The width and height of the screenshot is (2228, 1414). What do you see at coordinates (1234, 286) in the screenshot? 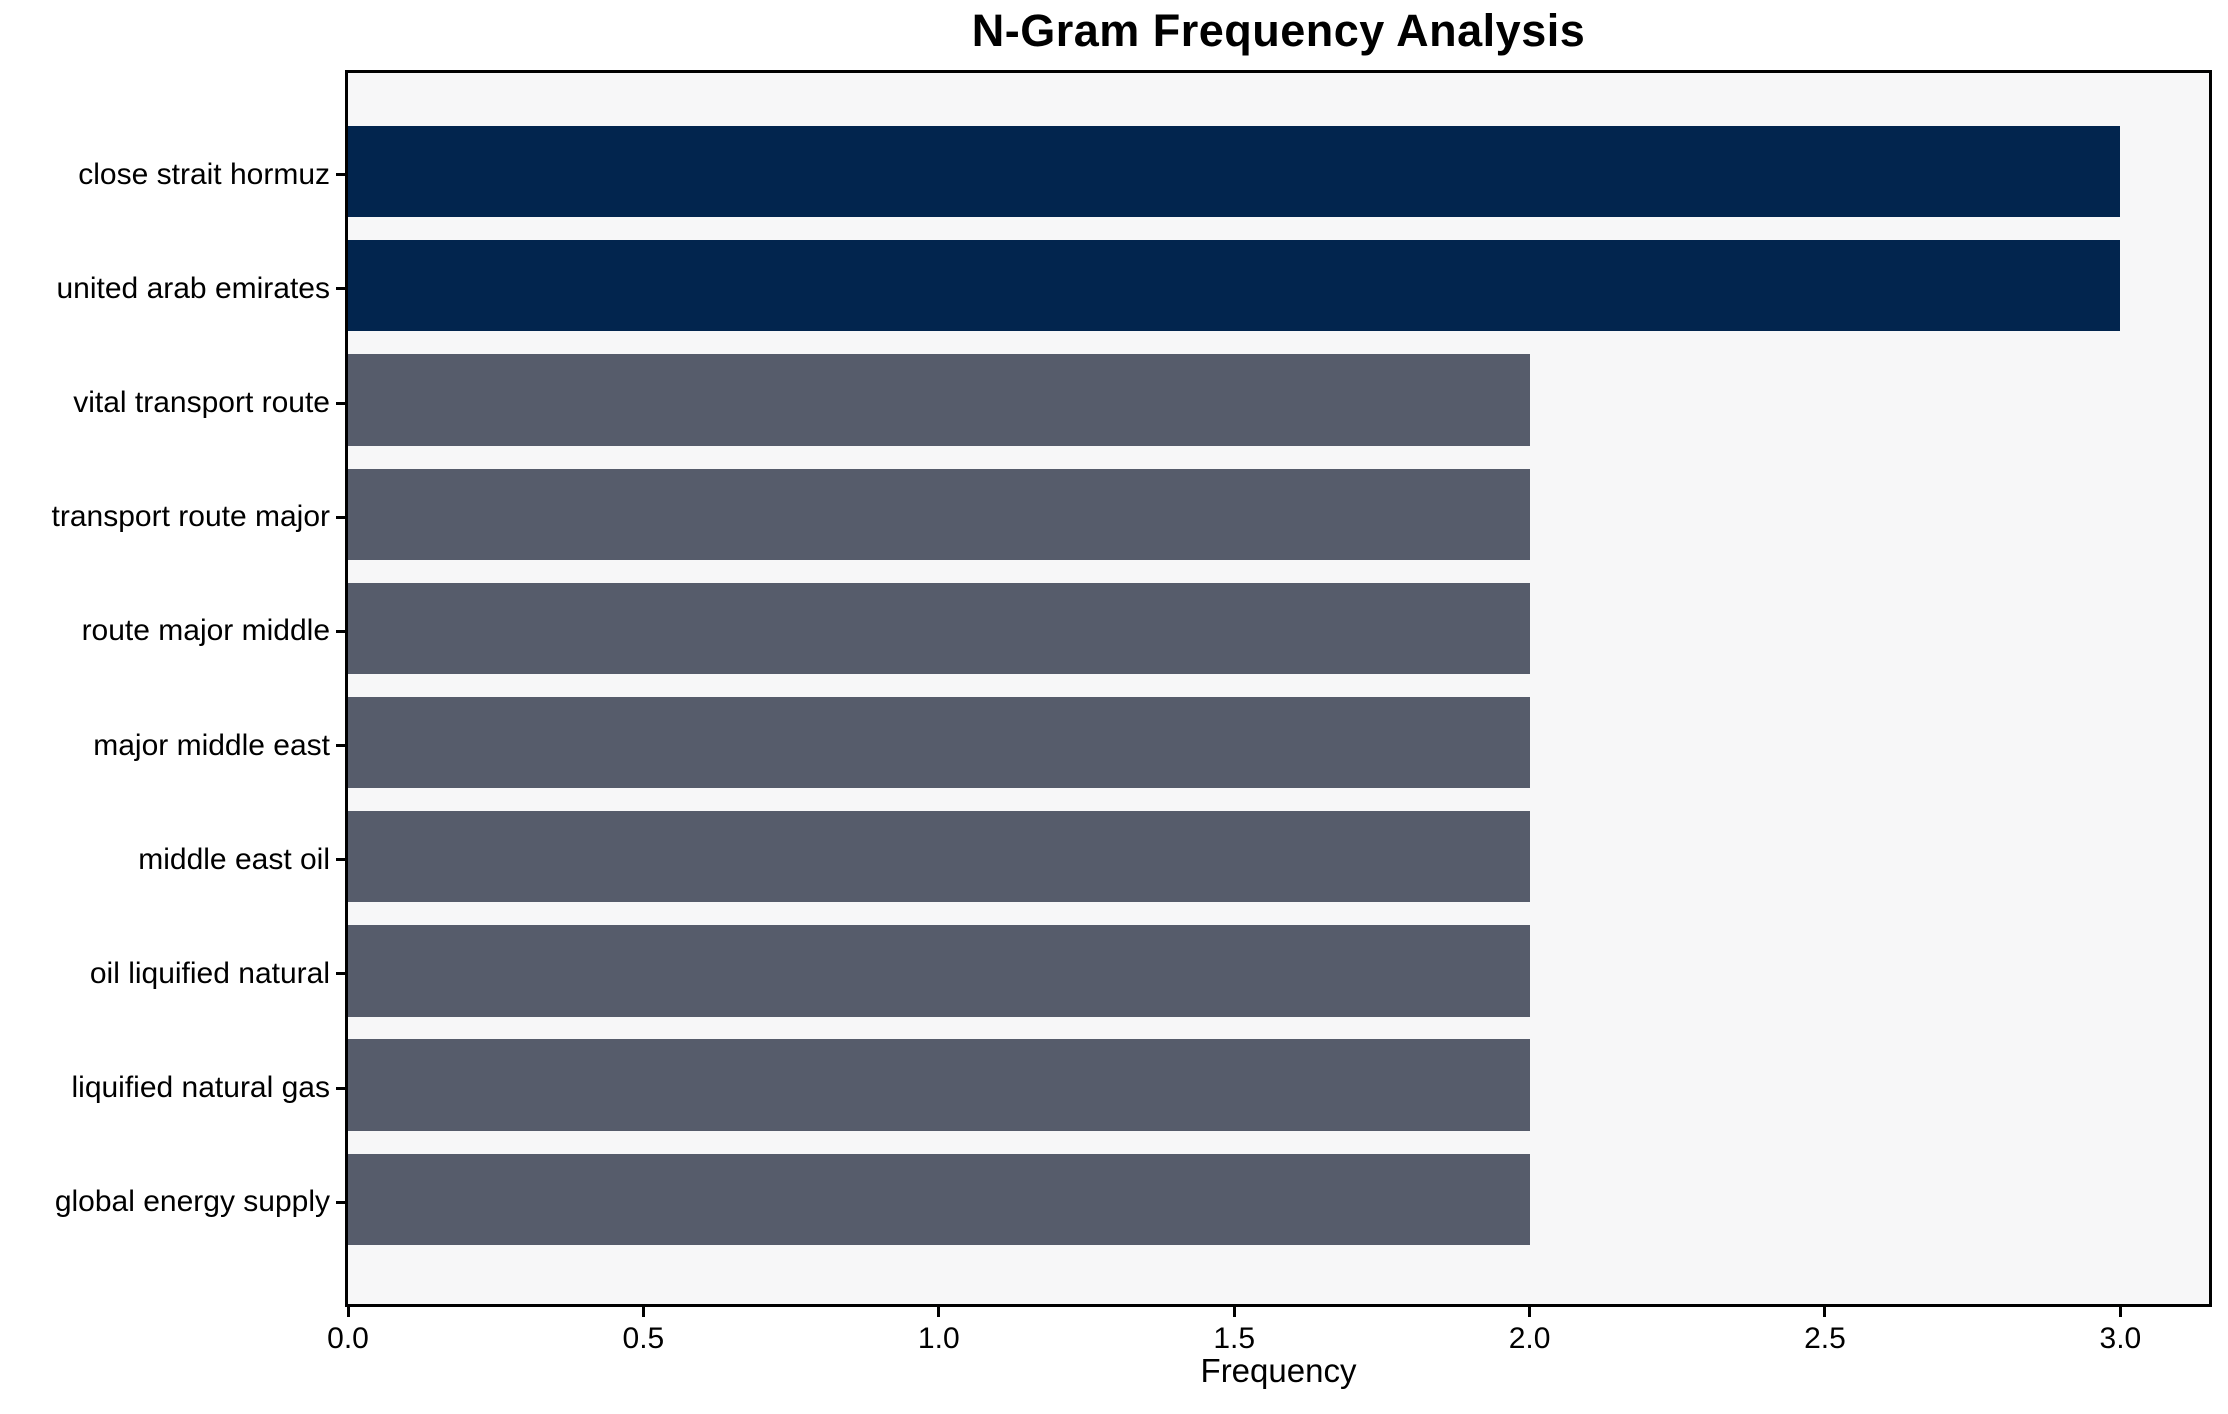
I see `bar-united-arab-emirates` at bounding box center [1234, 286].